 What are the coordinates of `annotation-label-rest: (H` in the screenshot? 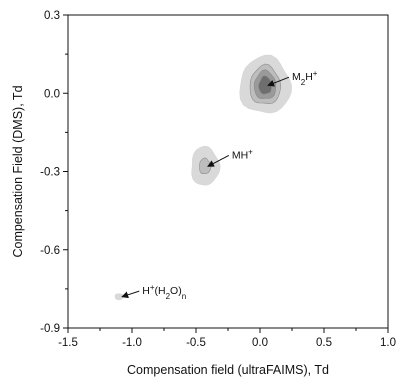 It's located at (160, 291).